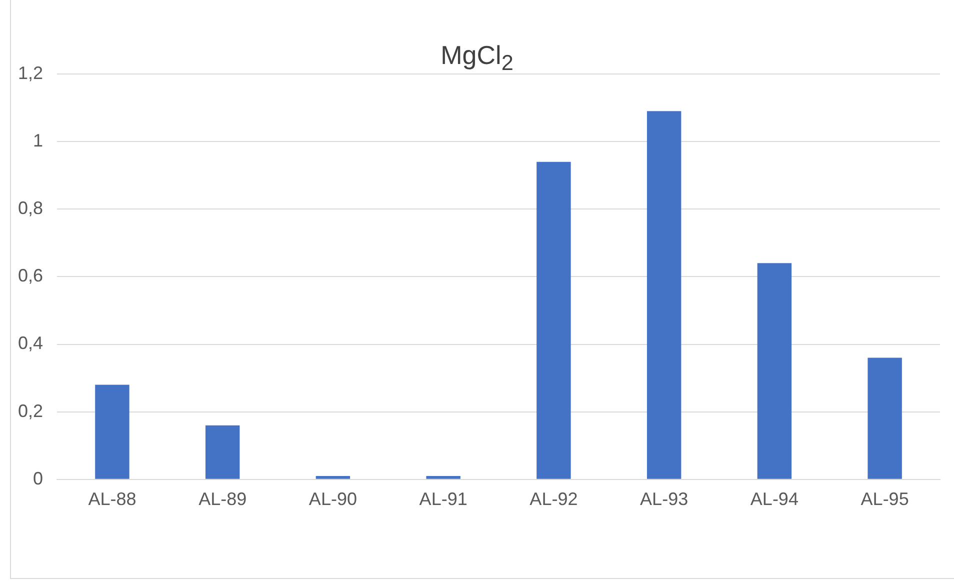 Image resolution: width=954 pixels, height=581 pixels. I want to click on x-tick-label: AL-88, so click(112, 499).